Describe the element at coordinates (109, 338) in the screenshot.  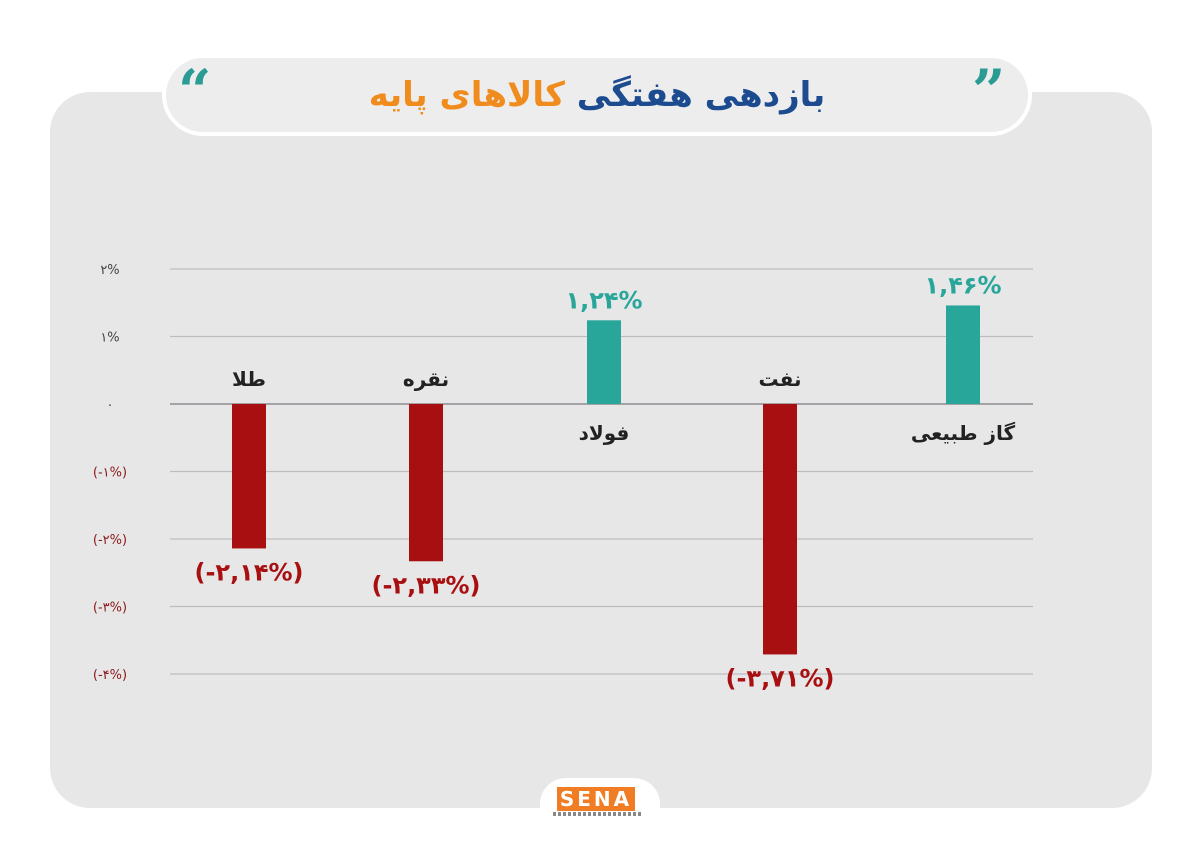
I see `y-tick-label: ۱%` at that location.